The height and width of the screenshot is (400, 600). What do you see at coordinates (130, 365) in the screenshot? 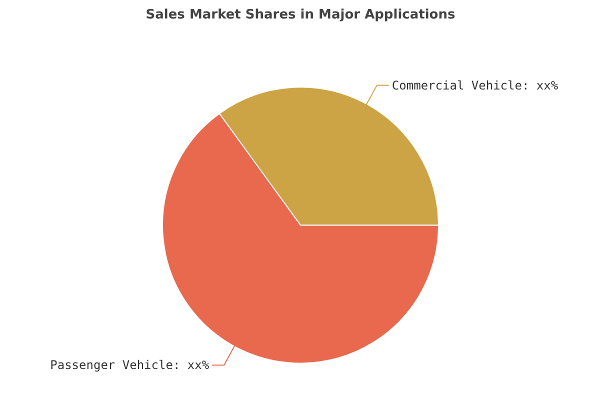
I see `slice-label: Passenger Vehicle: xx%` at bounding box center [130, 365].